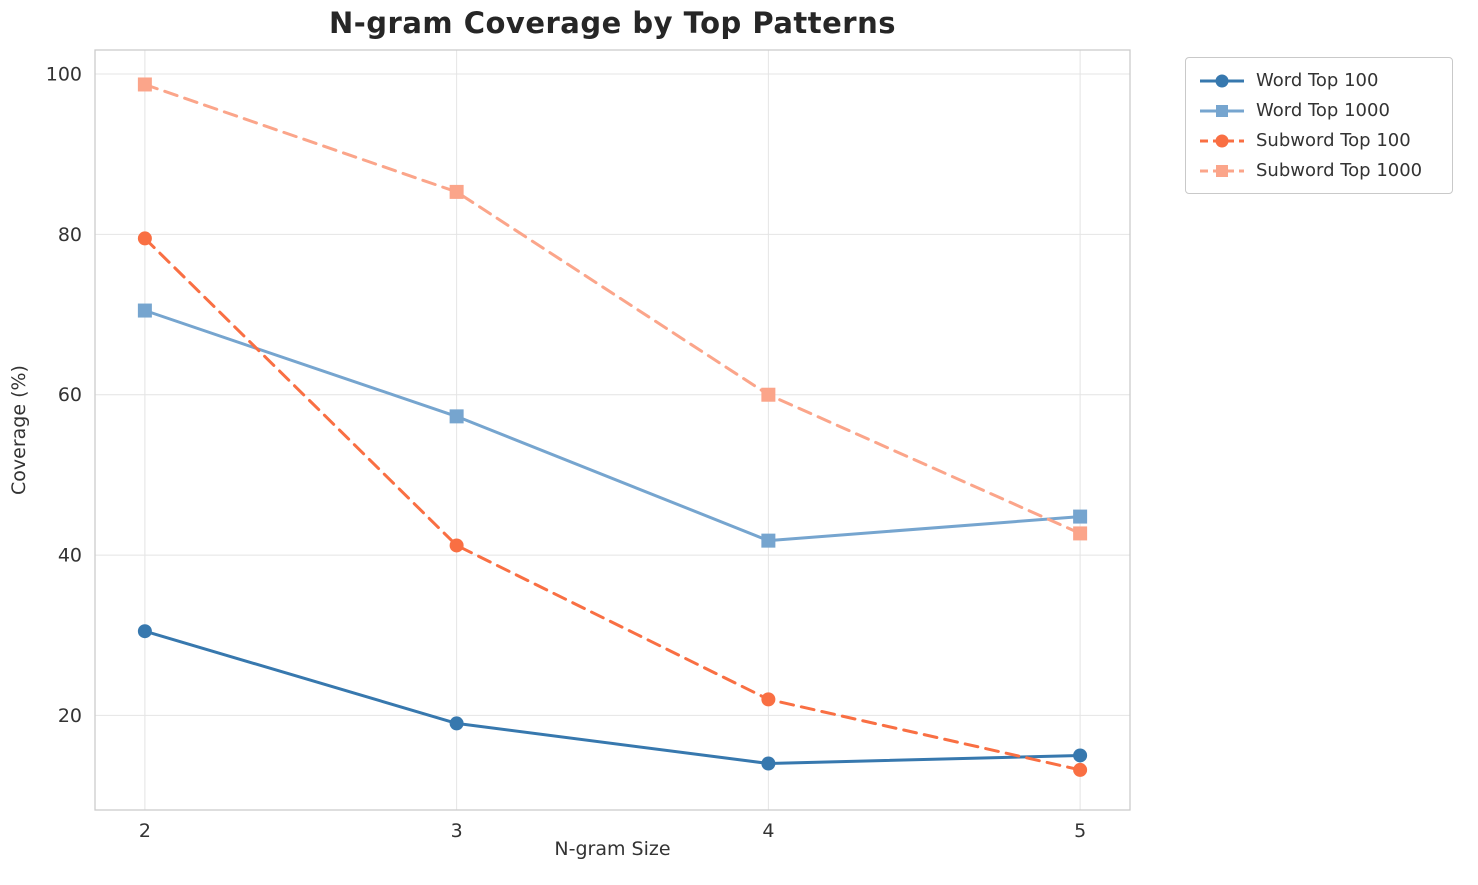 This screenshot has width=1478, height=885. I want to click on legend-item: Word Top 100, so click(1316, 80).